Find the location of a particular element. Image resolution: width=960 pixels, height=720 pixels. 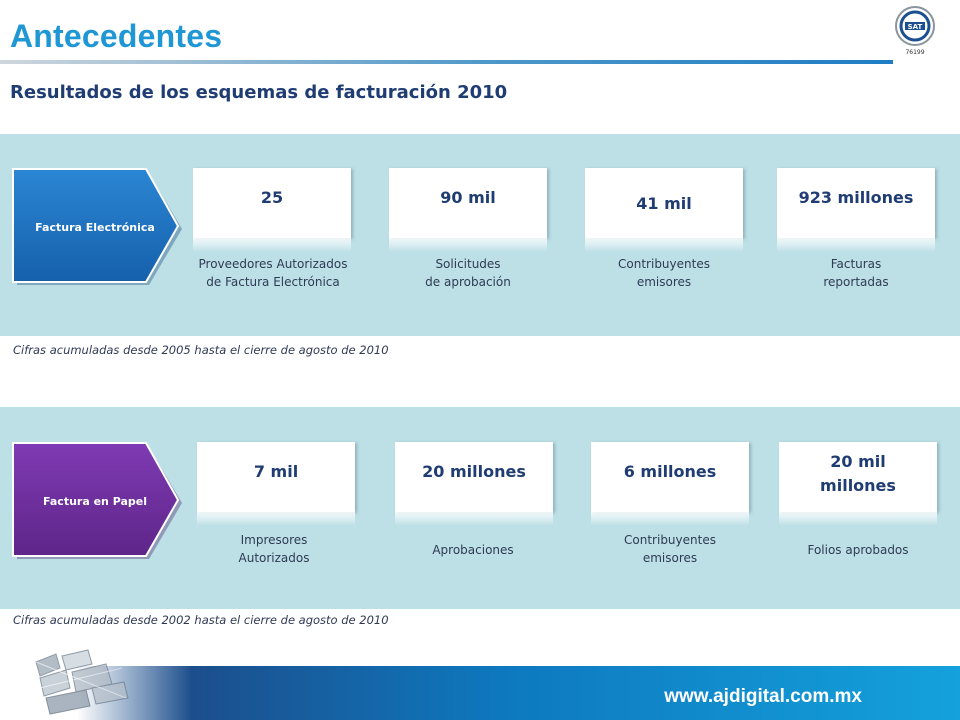

caption-line: de aprobación is located at coordinates (468, 282).